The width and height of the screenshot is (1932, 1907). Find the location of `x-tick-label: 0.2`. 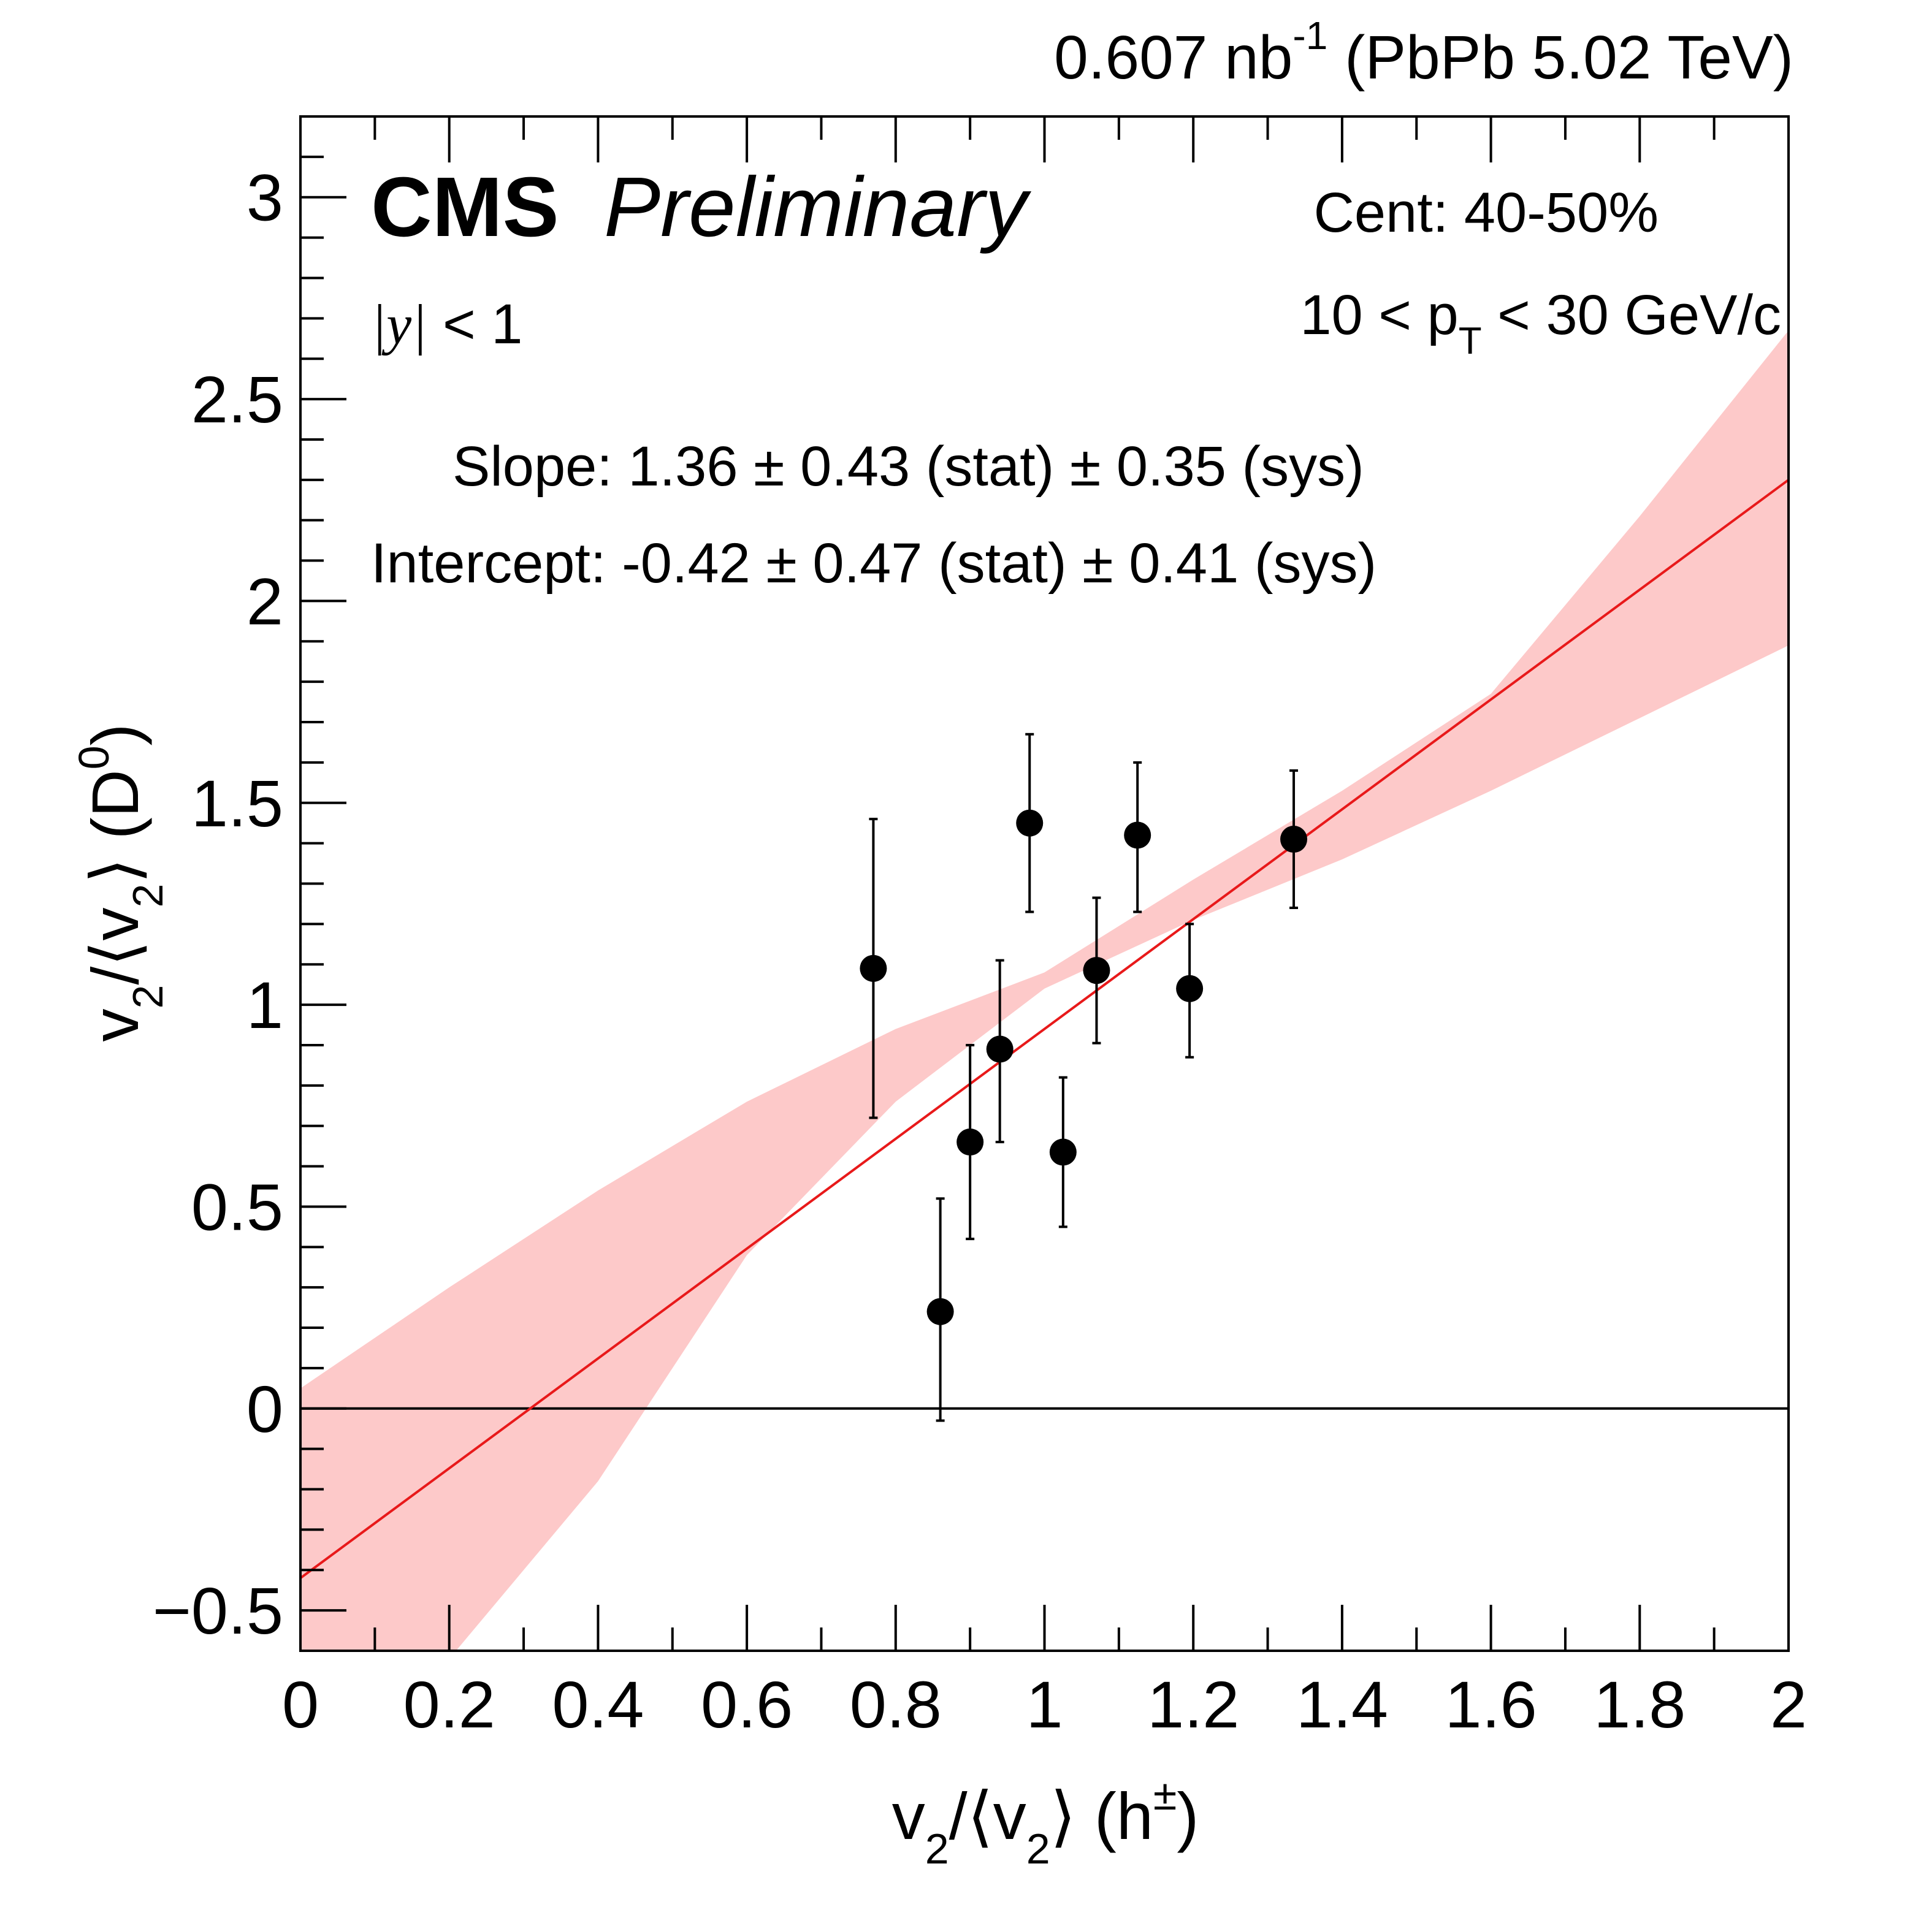

x-tick-label: 0.2 is located at coordinates (449, 1704).